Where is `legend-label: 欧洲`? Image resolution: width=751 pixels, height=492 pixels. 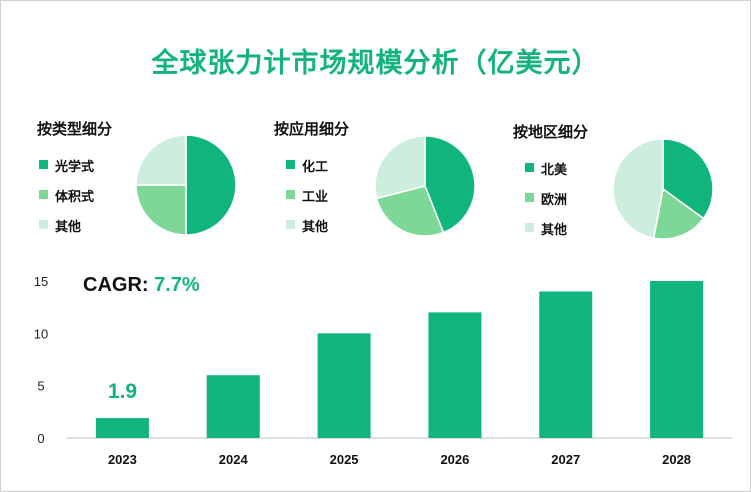 legend-label: 欧洲 is located at coordinates (554, 199).